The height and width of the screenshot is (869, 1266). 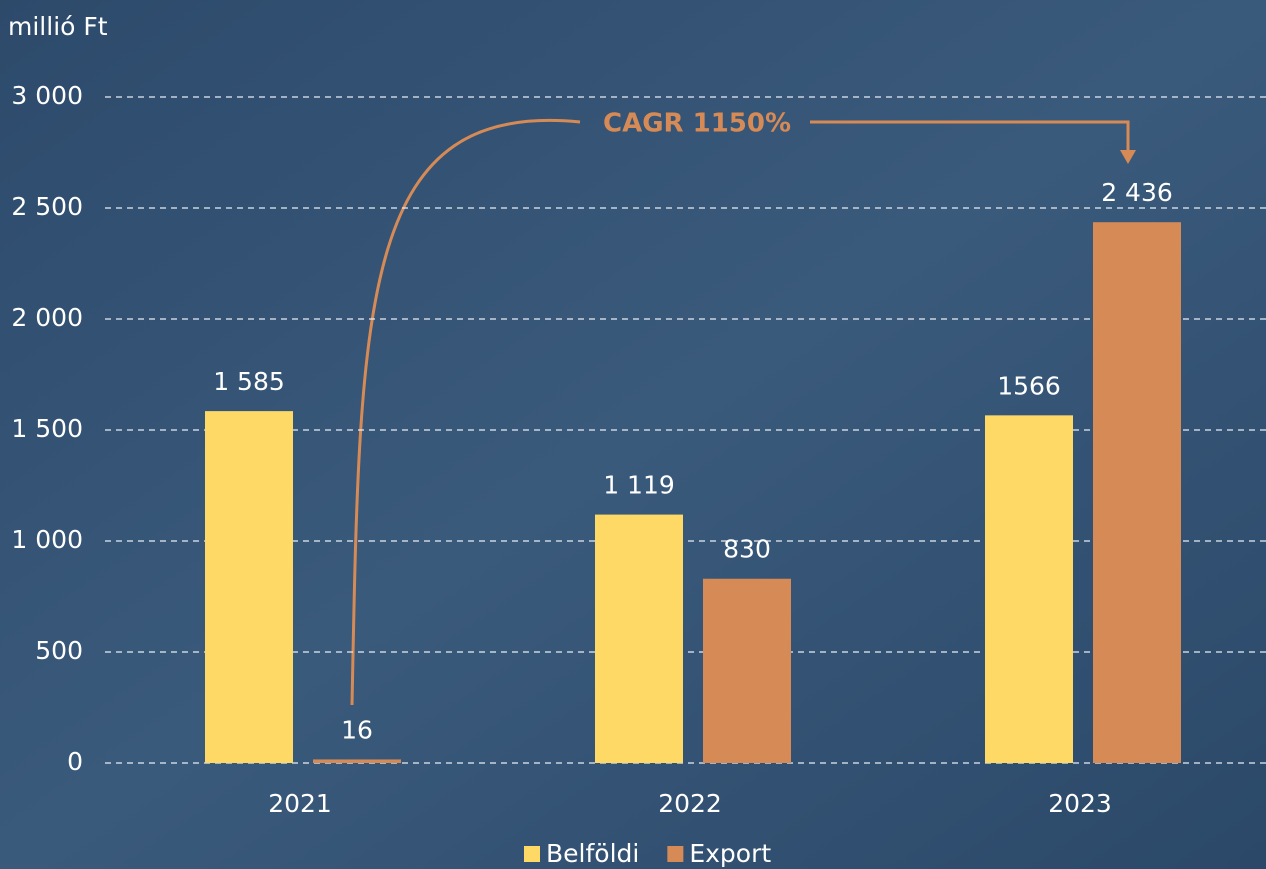 I want to click on data-label: 1566, so click(x=1029, y=385).